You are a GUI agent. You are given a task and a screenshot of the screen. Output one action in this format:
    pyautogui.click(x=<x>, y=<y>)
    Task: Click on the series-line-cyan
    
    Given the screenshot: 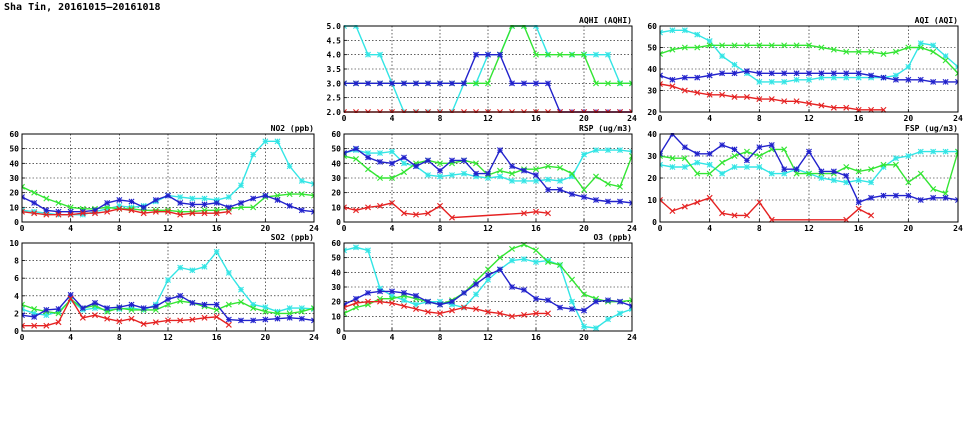 What is the action you would take?
    pyautogui.click(x=602, y=69)
    